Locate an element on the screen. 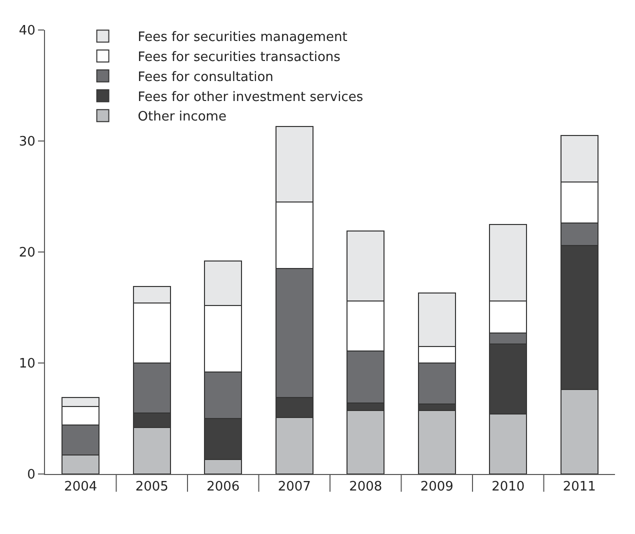 The width and height of the screenshot is (635, 534). x-tick-label: 2004 is located at coordinates (81, 487).